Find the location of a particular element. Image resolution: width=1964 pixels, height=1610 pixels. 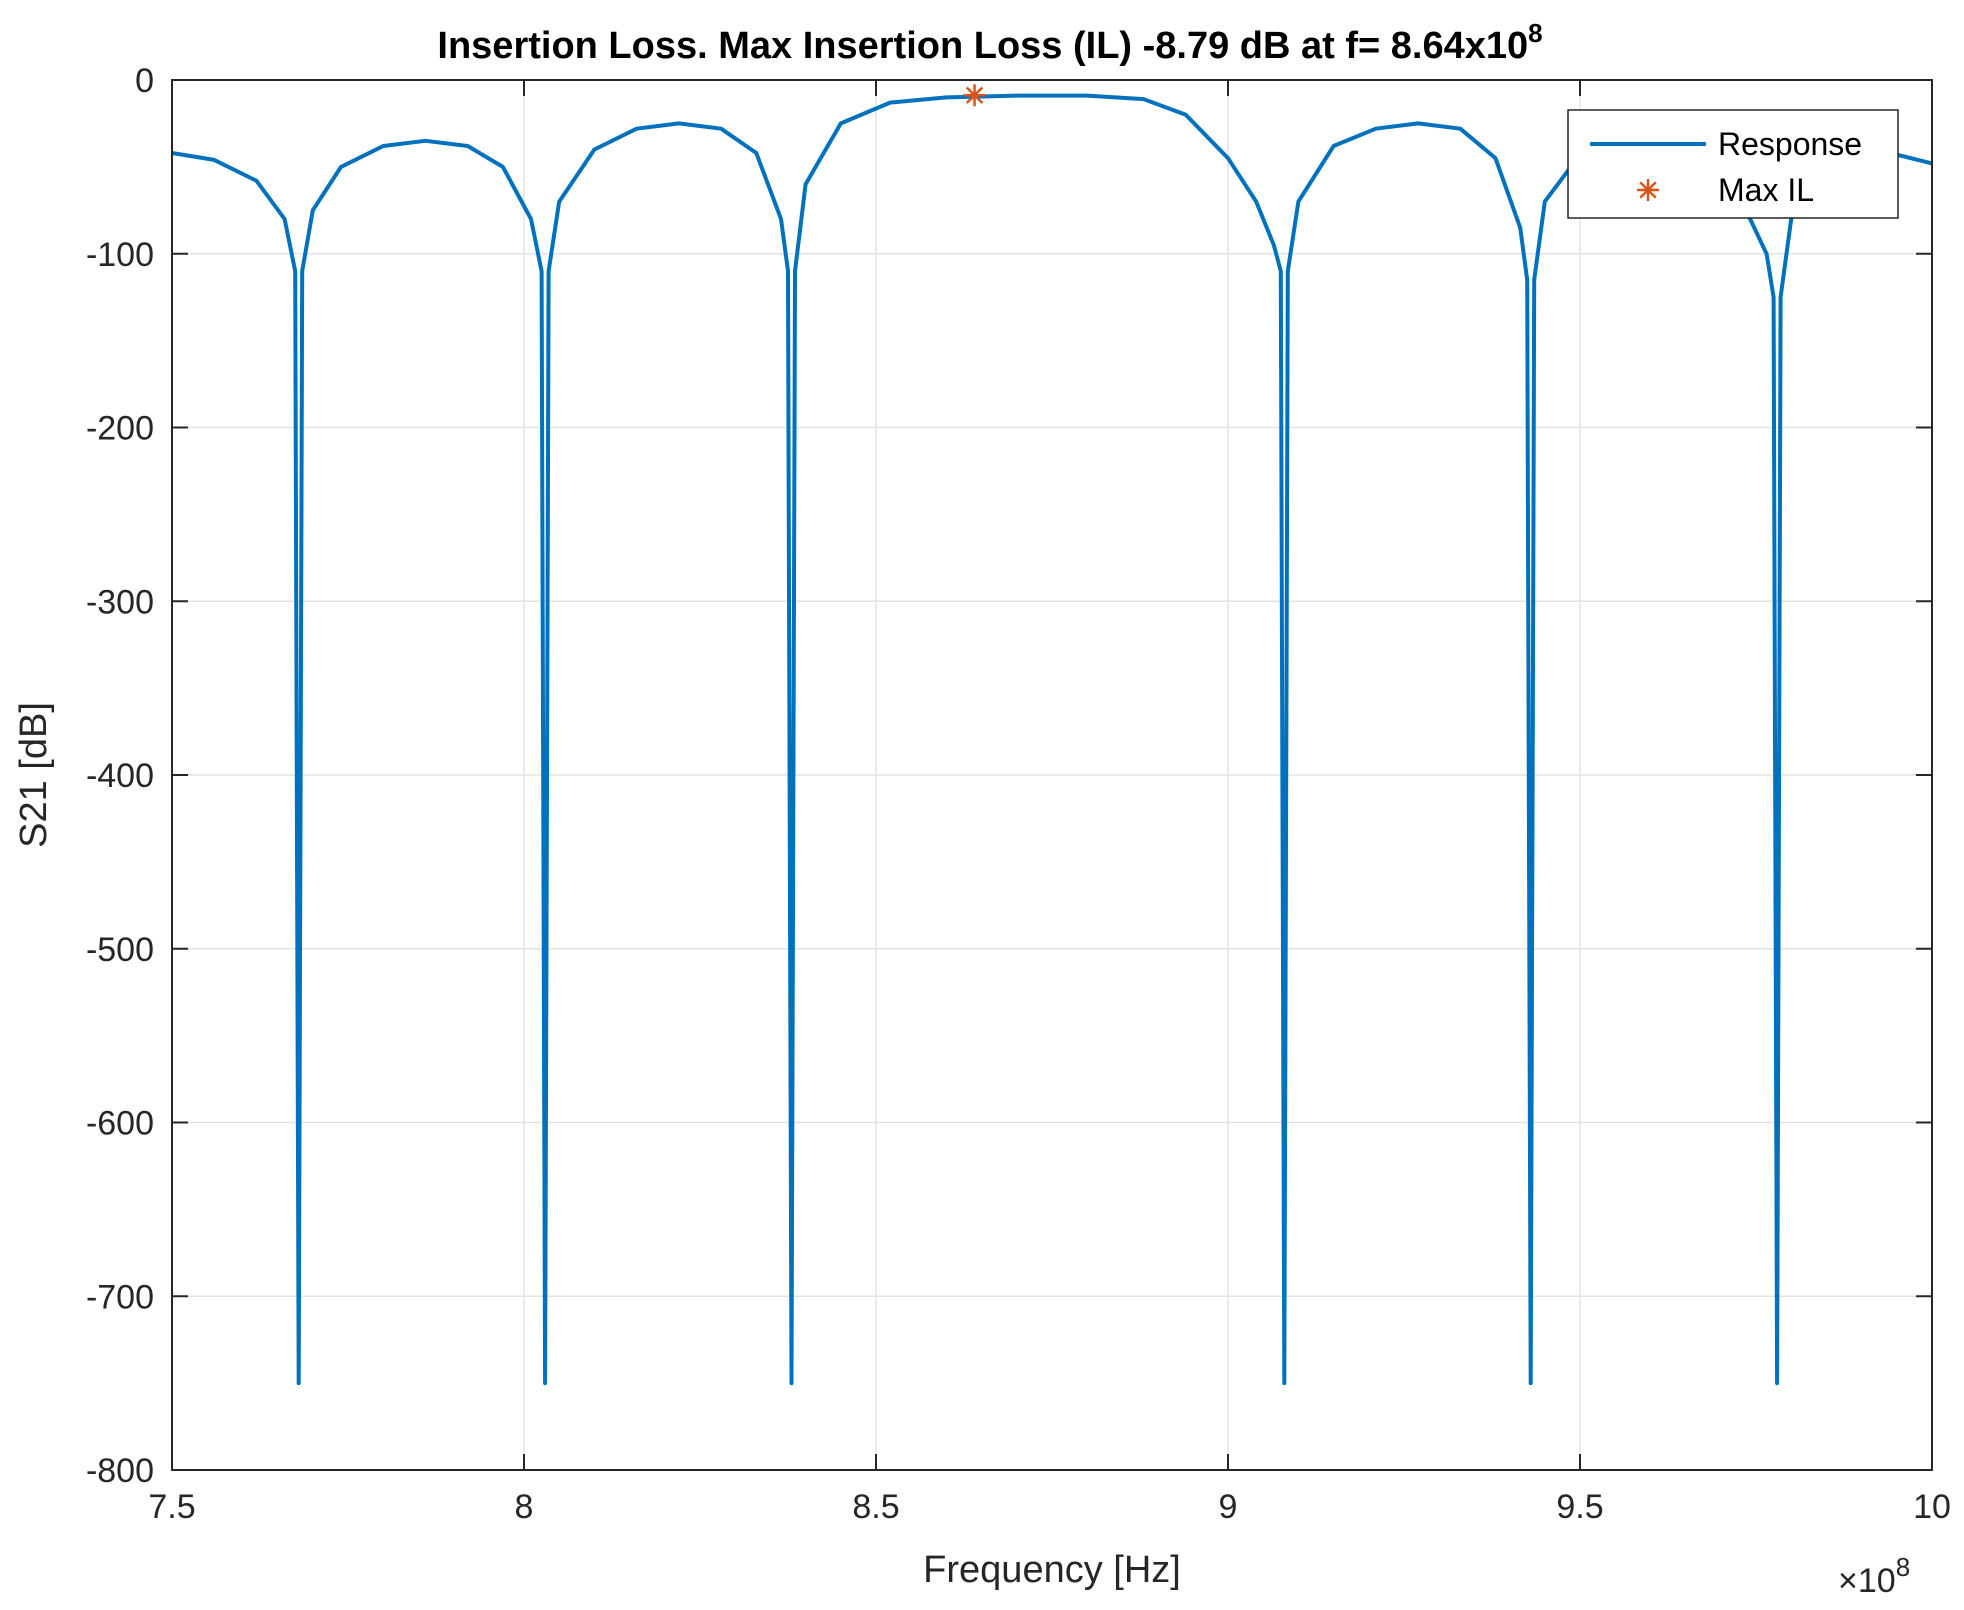

legend-asterisk-icon is located at coordinates (1648, 190).